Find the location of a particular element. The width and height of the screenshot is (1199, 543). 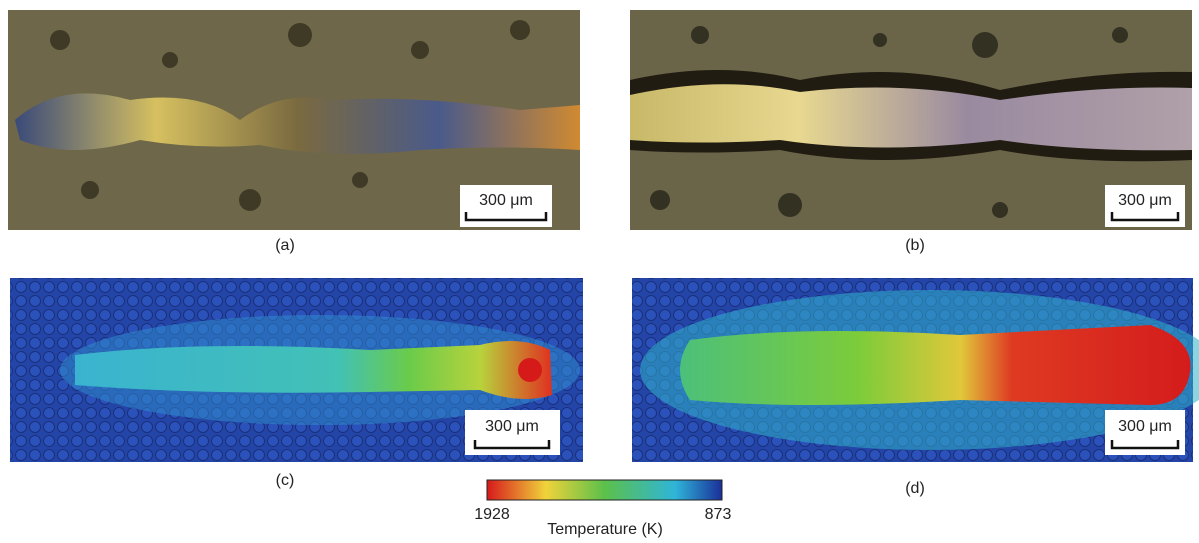

panel-label: (c) is located at coordinates (285, 480).